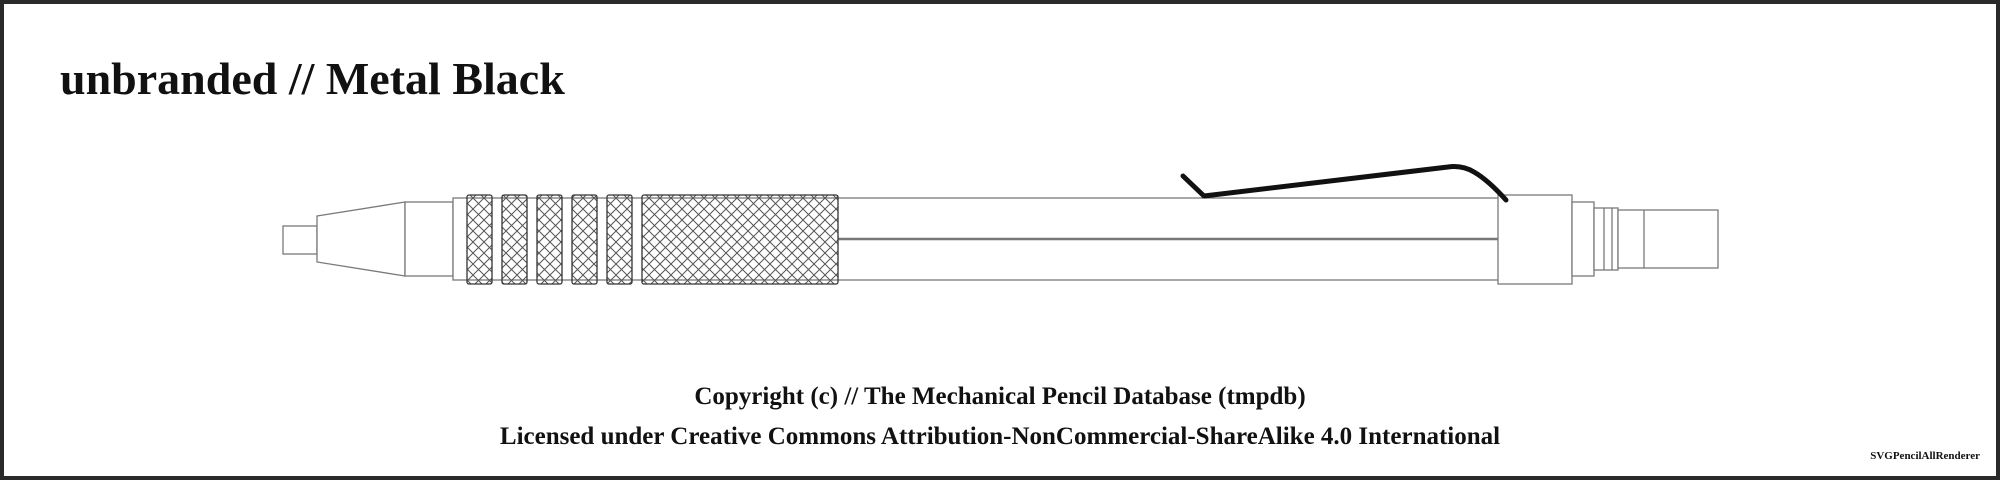  Describe the element at coordinates (1668, 239) in the screenshot. I see `eraser-cap` at that location.